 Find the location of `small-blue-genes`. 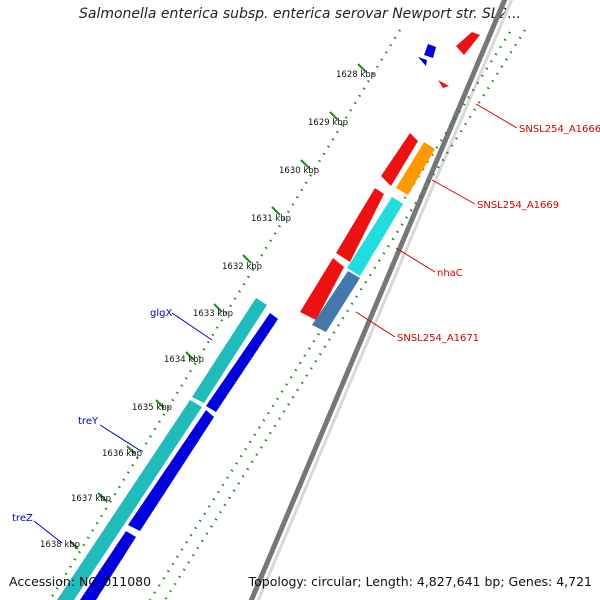

small-blue-genes is located at coordinates (427, 55).